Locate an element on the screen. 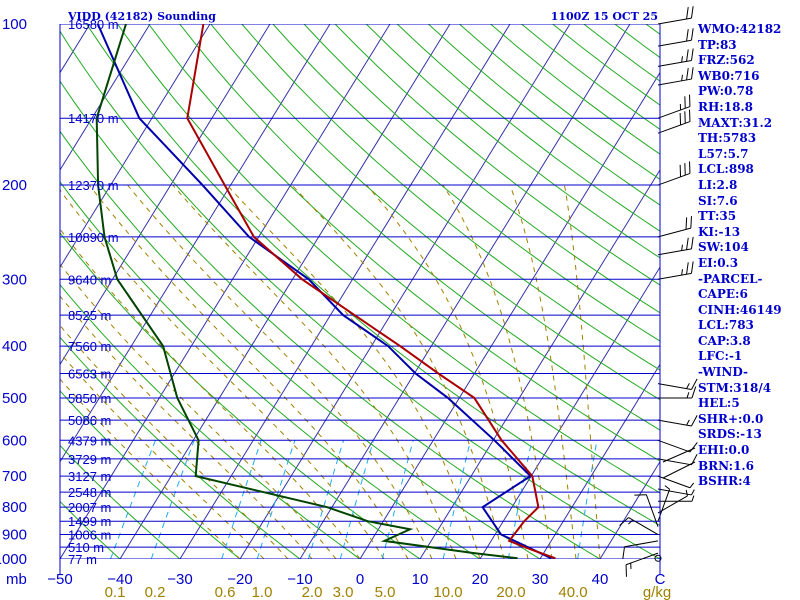  height-label: 16580 m is located at coordinates (93, 24).